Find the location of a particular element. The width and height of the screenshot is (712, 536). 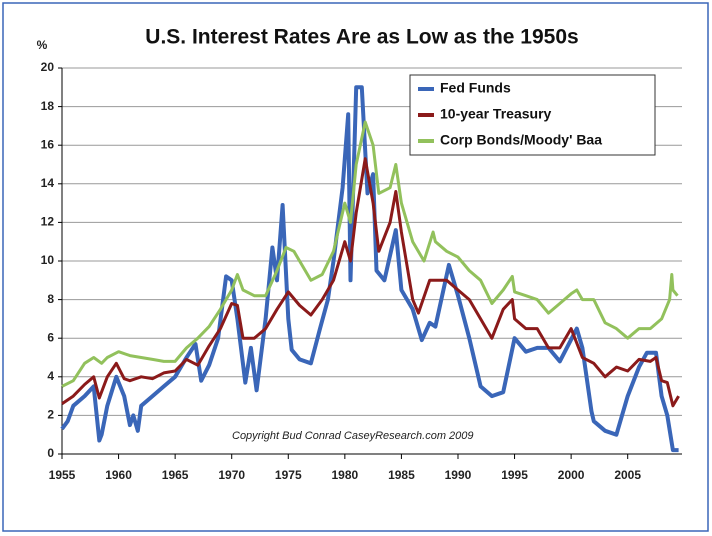

x-tick-label: 1985 is located at coordinates (401, 475).